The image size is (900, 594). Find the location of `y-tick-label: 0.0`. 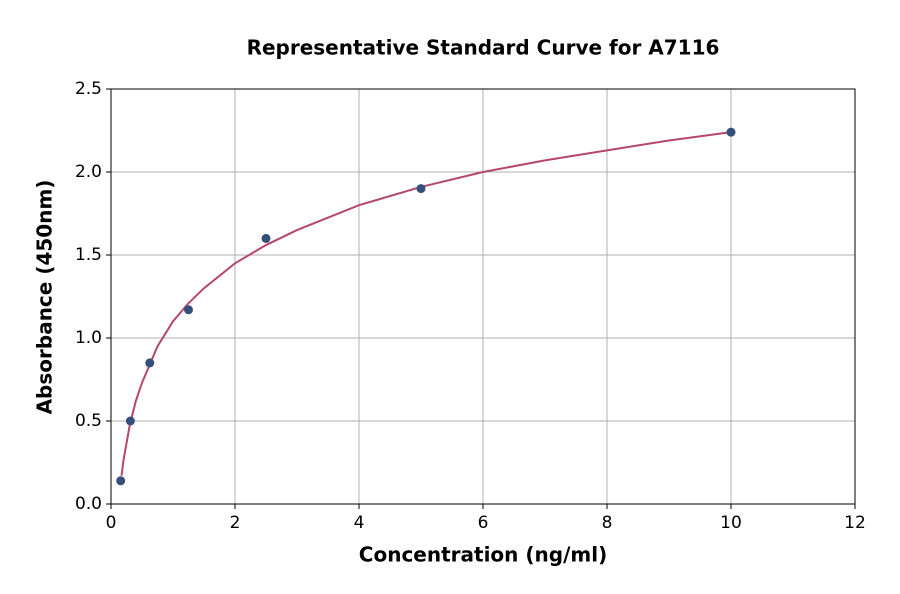

y-tick-label: 0.0 is located at coordinates (88, 504).